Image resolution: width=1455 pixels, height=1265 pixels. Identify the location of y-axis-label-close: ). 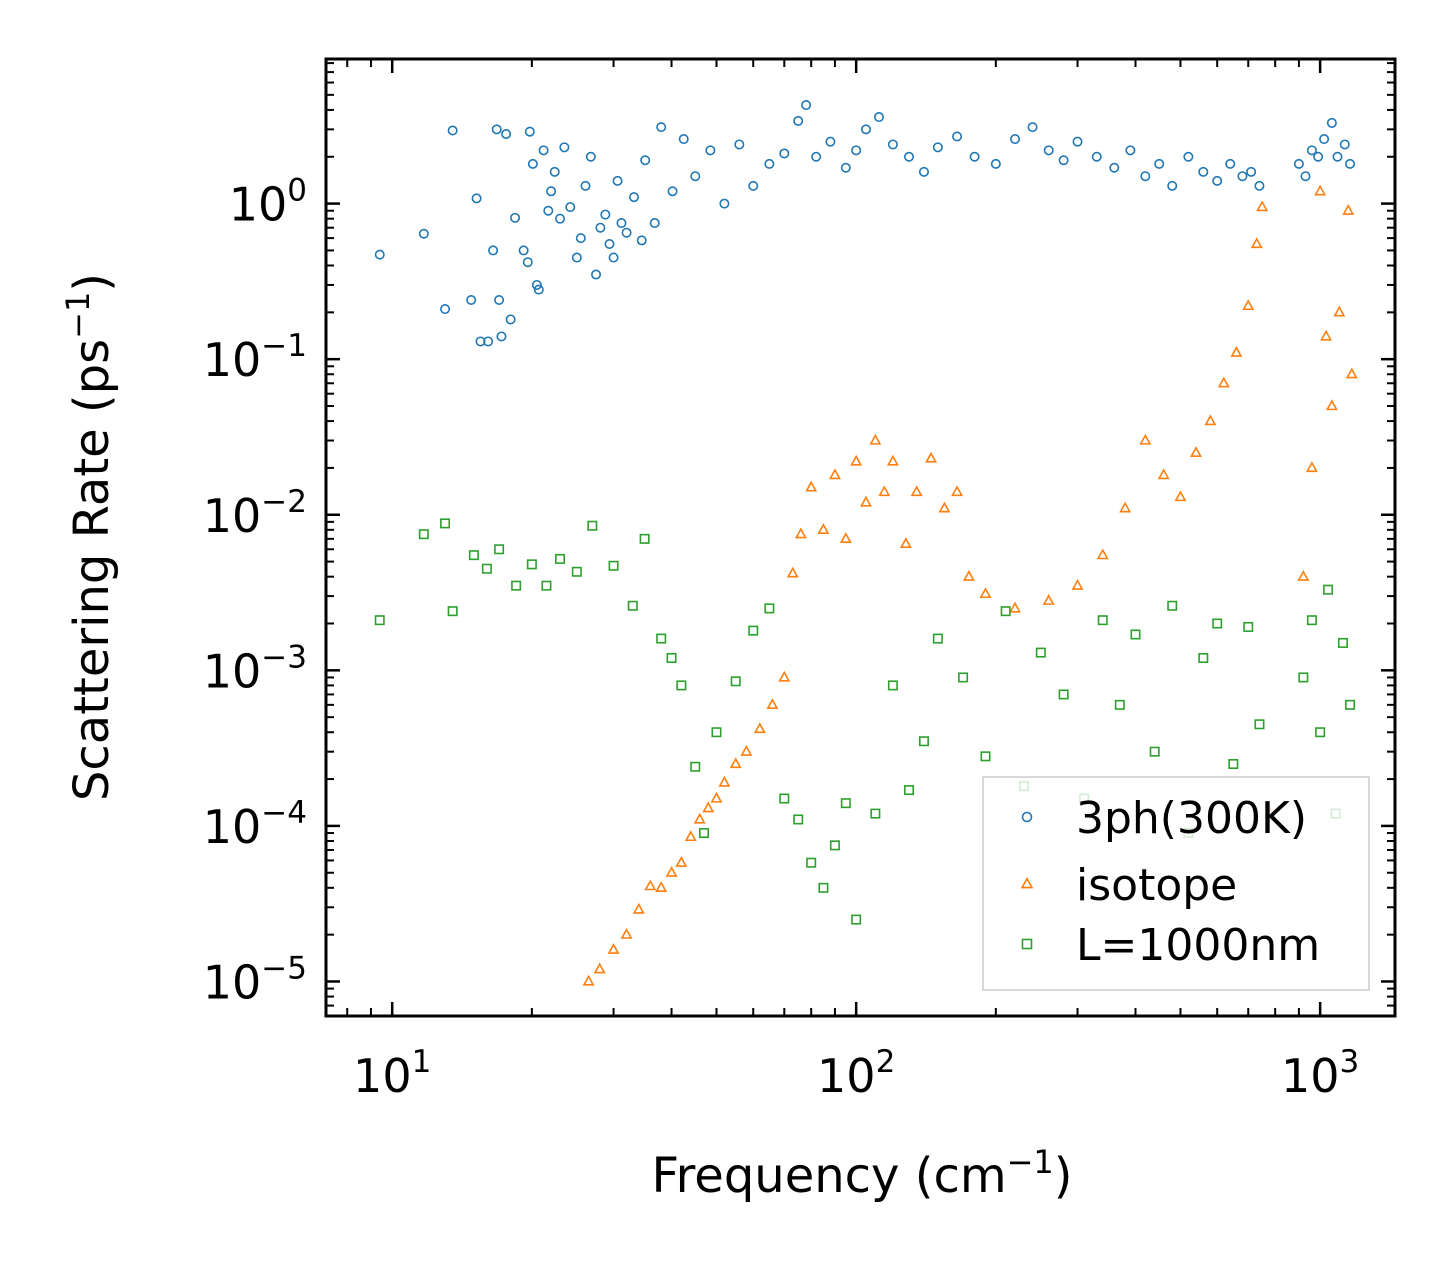
(92, 282).